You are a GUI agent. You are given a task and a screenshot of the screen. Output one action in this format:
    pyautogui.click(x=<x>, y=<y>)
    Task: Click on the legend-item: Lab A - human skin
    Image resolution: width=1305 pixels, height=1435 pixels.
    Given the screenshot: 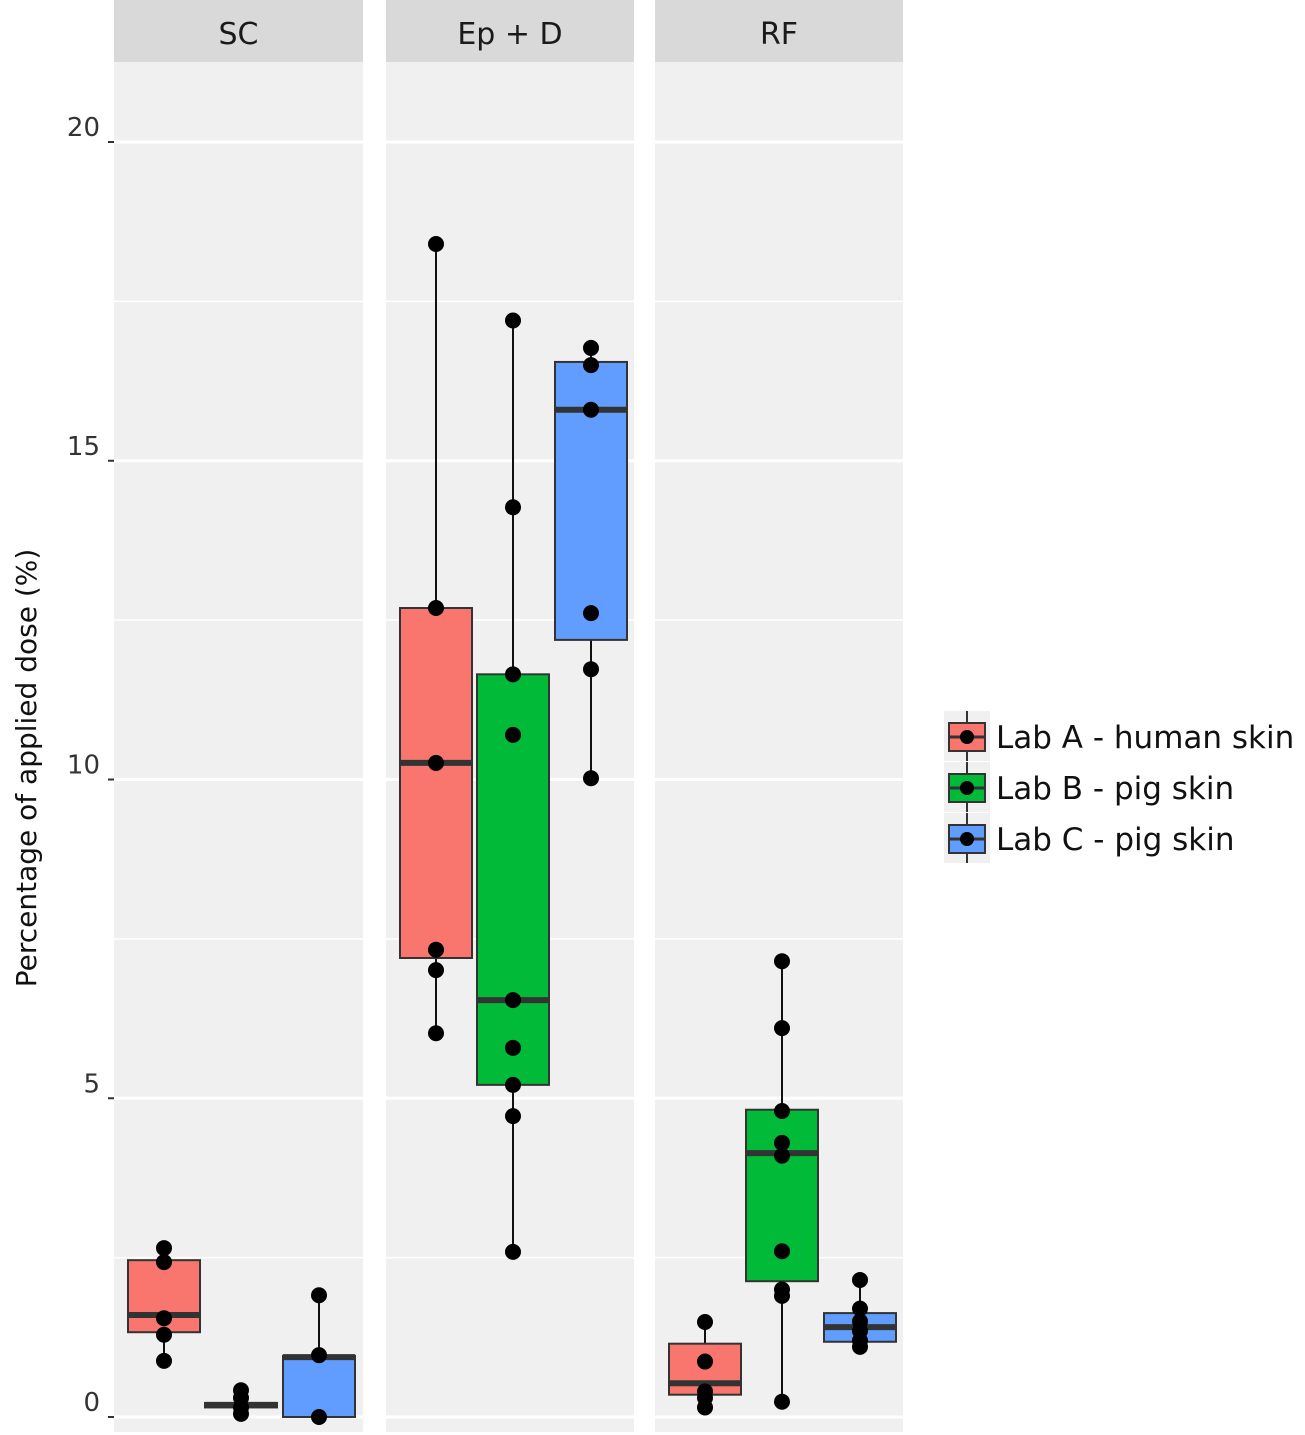 What is the action you would take?
    pyautogui.click(x=1119, y=736)
    